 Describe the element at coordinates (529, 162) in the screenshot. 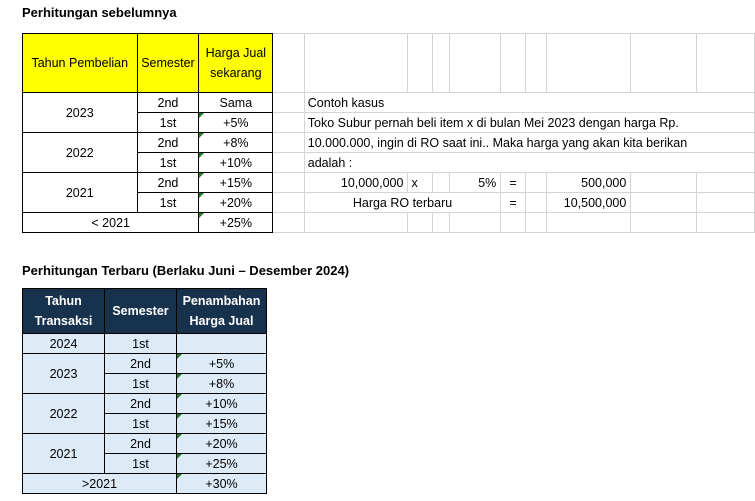

I see `example-text-line3: adalah :` at that location.